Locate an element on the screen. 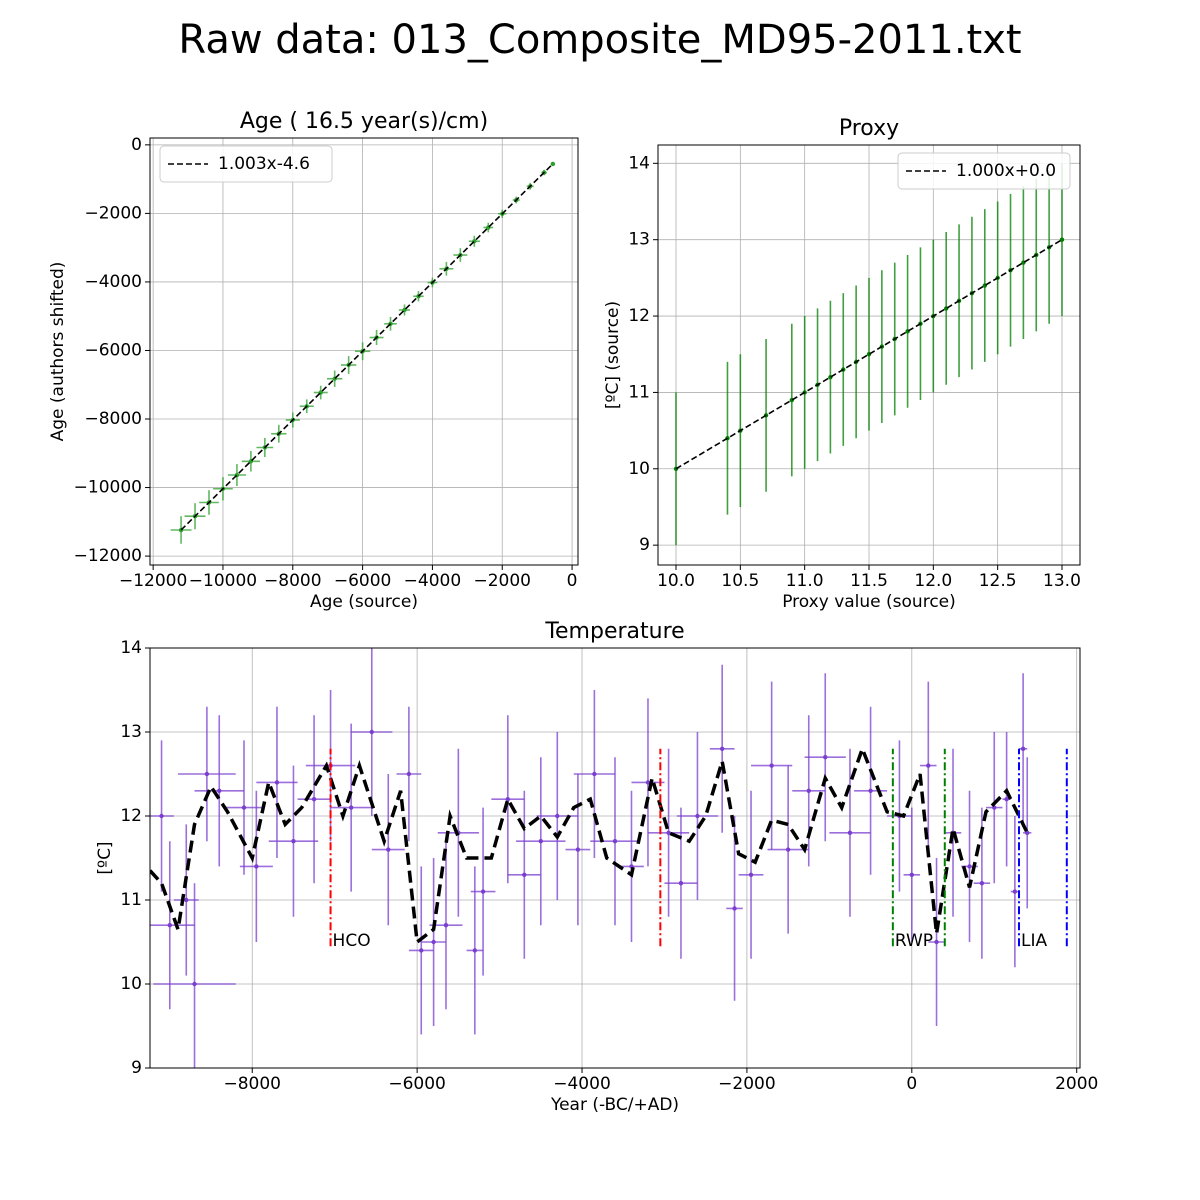  y-tick-label: −6000 is located at coordinates (113, 350).